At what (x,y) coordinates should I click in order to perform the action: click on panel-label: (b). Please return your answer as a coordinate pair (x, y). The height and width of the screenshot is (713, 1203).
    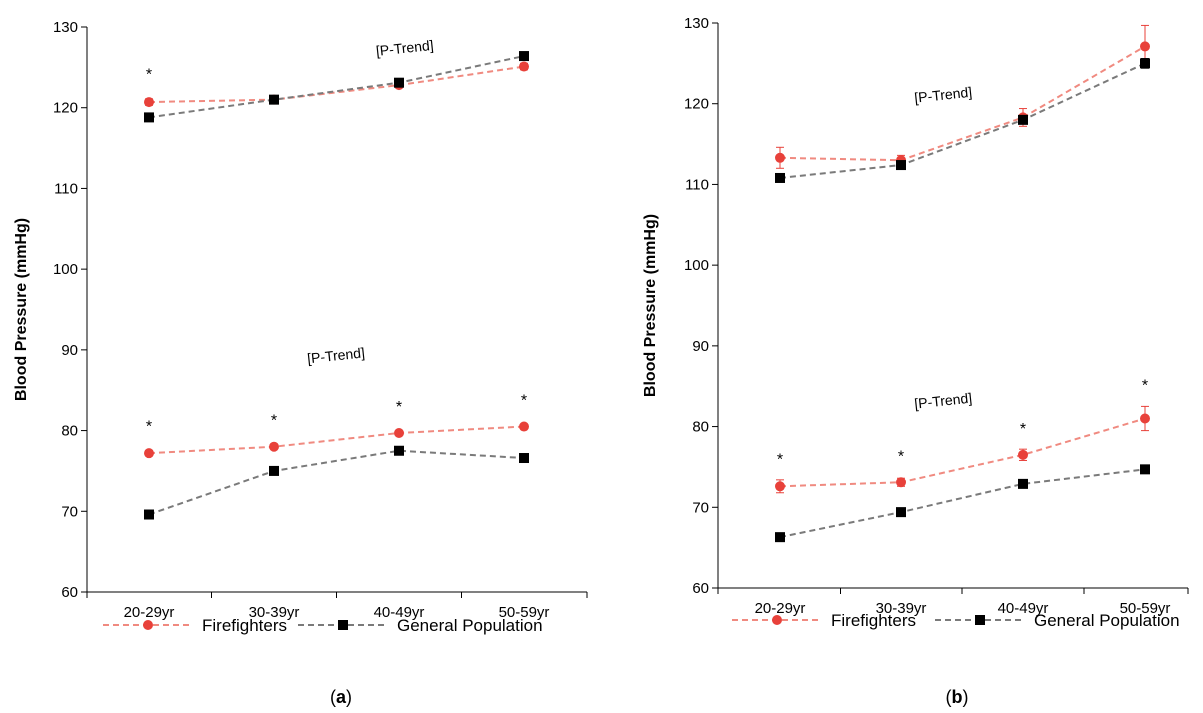
    Looking at the image, I should click on (957, 697).